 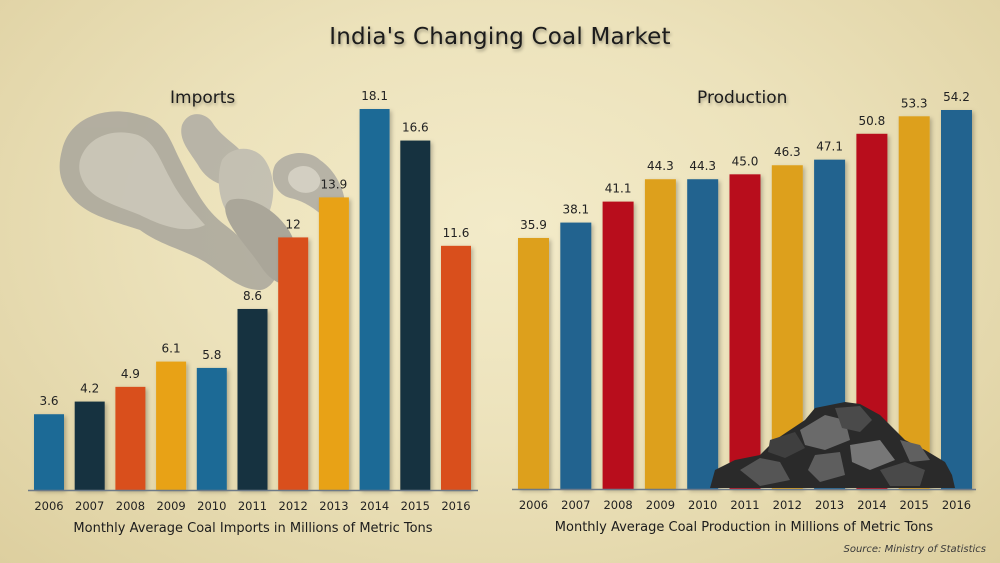 I want to click on data-label: 38.1, so click(x=575, y=210).